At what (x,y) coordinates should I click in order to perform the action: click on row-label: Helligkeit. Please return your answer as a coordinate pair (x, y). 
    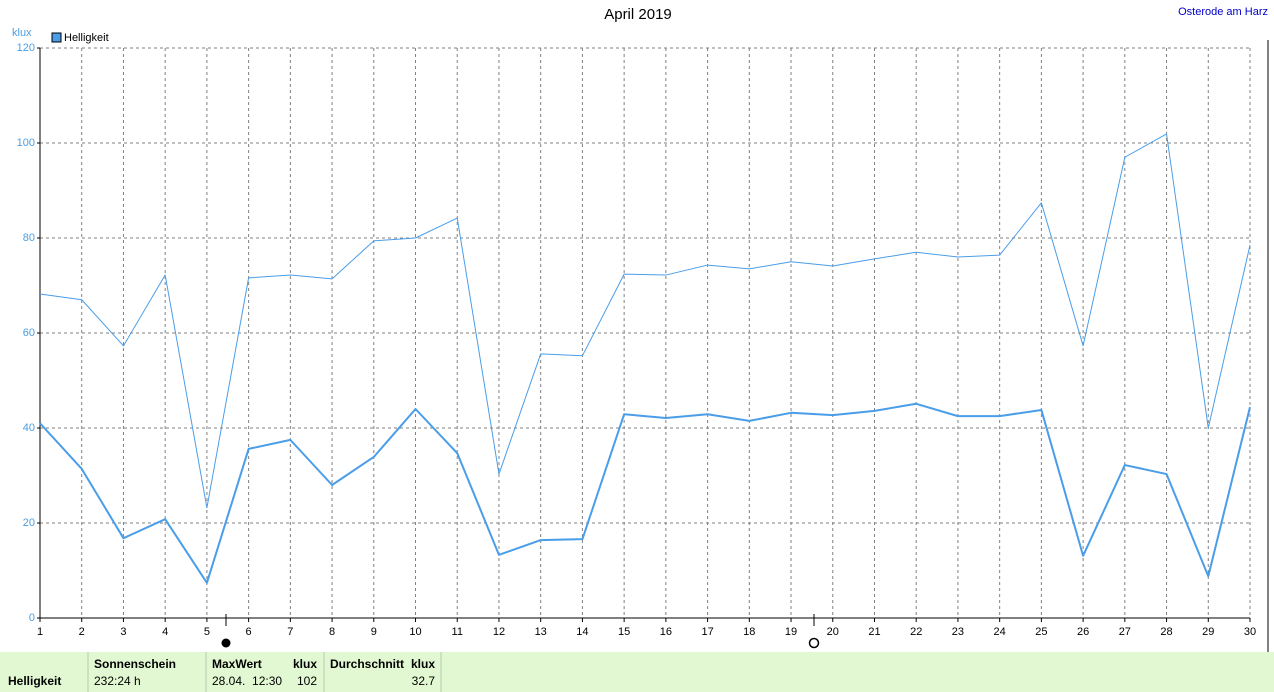
    Looking at the image, I should click on (34, 681).